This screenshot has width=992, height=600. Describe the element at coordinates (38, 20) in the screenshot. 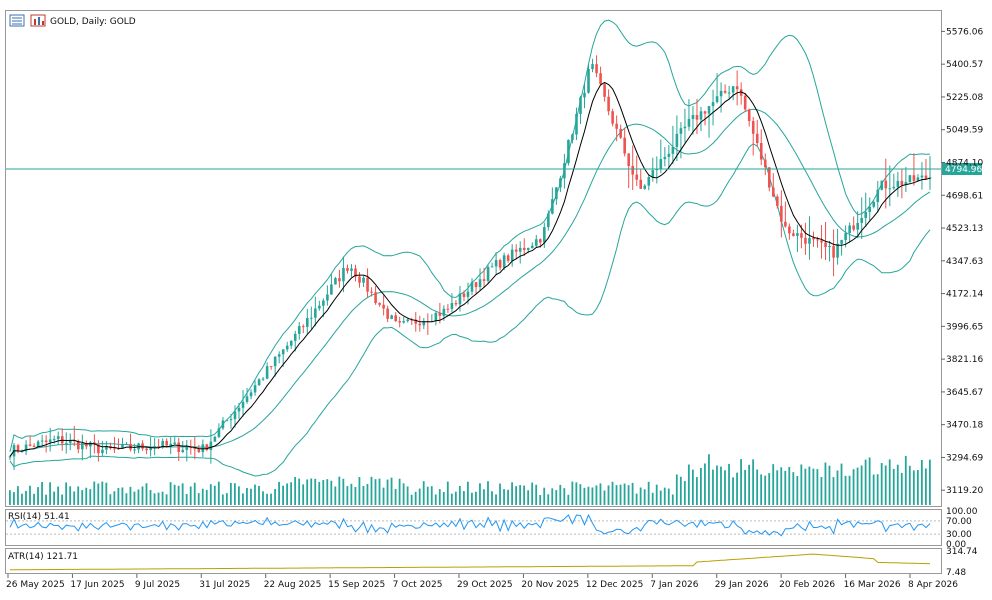

I see `chart-bars-icon` at that location.